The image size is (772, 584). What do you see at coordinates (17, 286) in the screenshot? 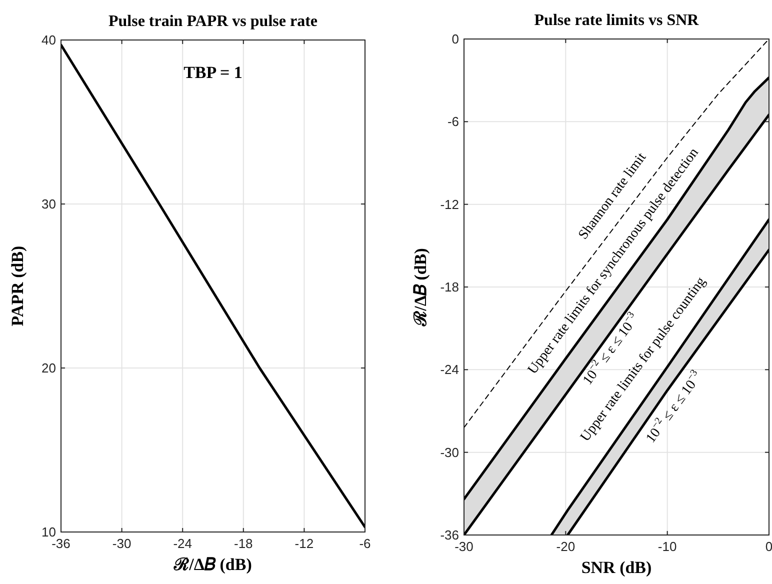
I see `y-axis-title: PAPR (dB)` at bounding box center [17, 286].